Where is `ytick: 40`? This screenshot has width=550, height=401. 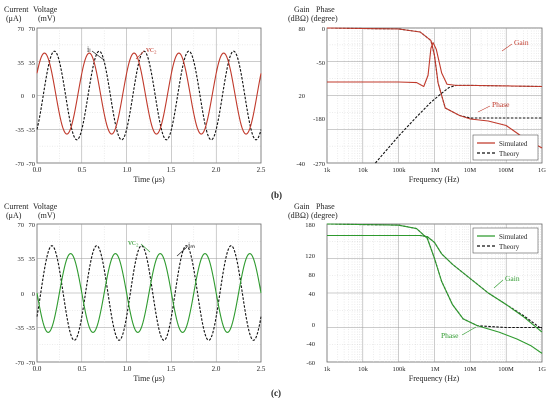
ytick: 40 is located at coordinates (312, 294).